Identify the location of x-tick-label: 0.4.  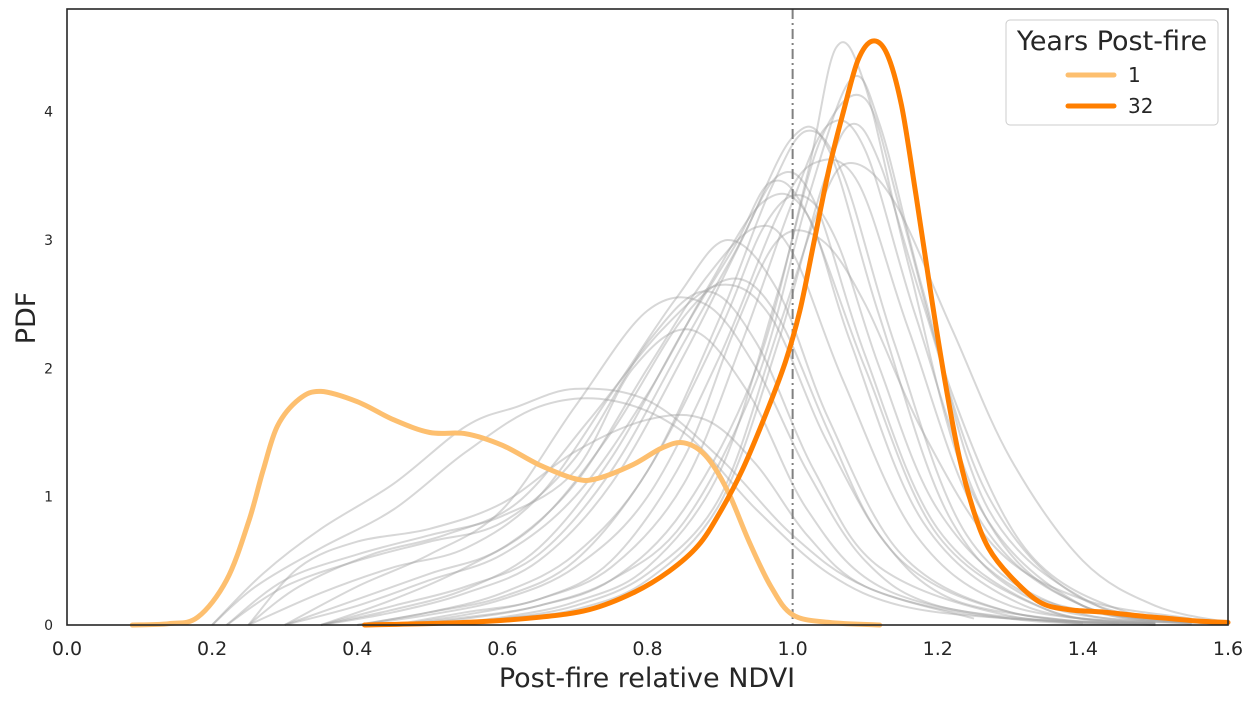
(357, 649).